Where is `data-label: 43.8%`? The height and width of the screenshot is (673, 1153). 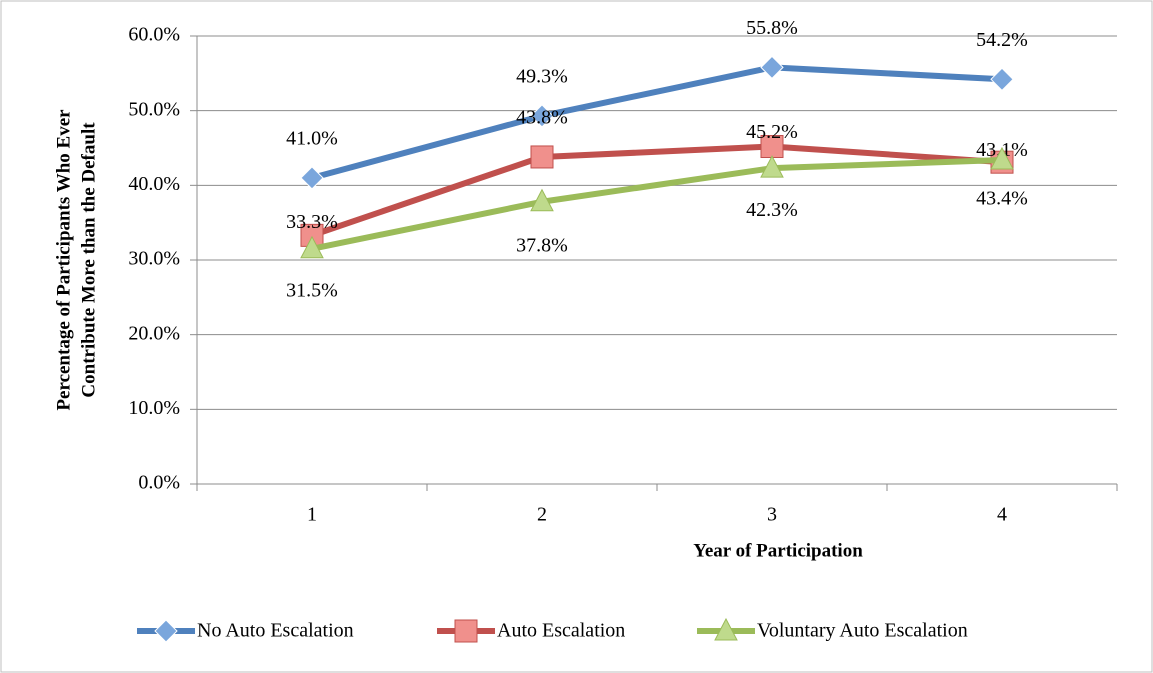 data-label: 43.8% is located at coordinates (542, 118).